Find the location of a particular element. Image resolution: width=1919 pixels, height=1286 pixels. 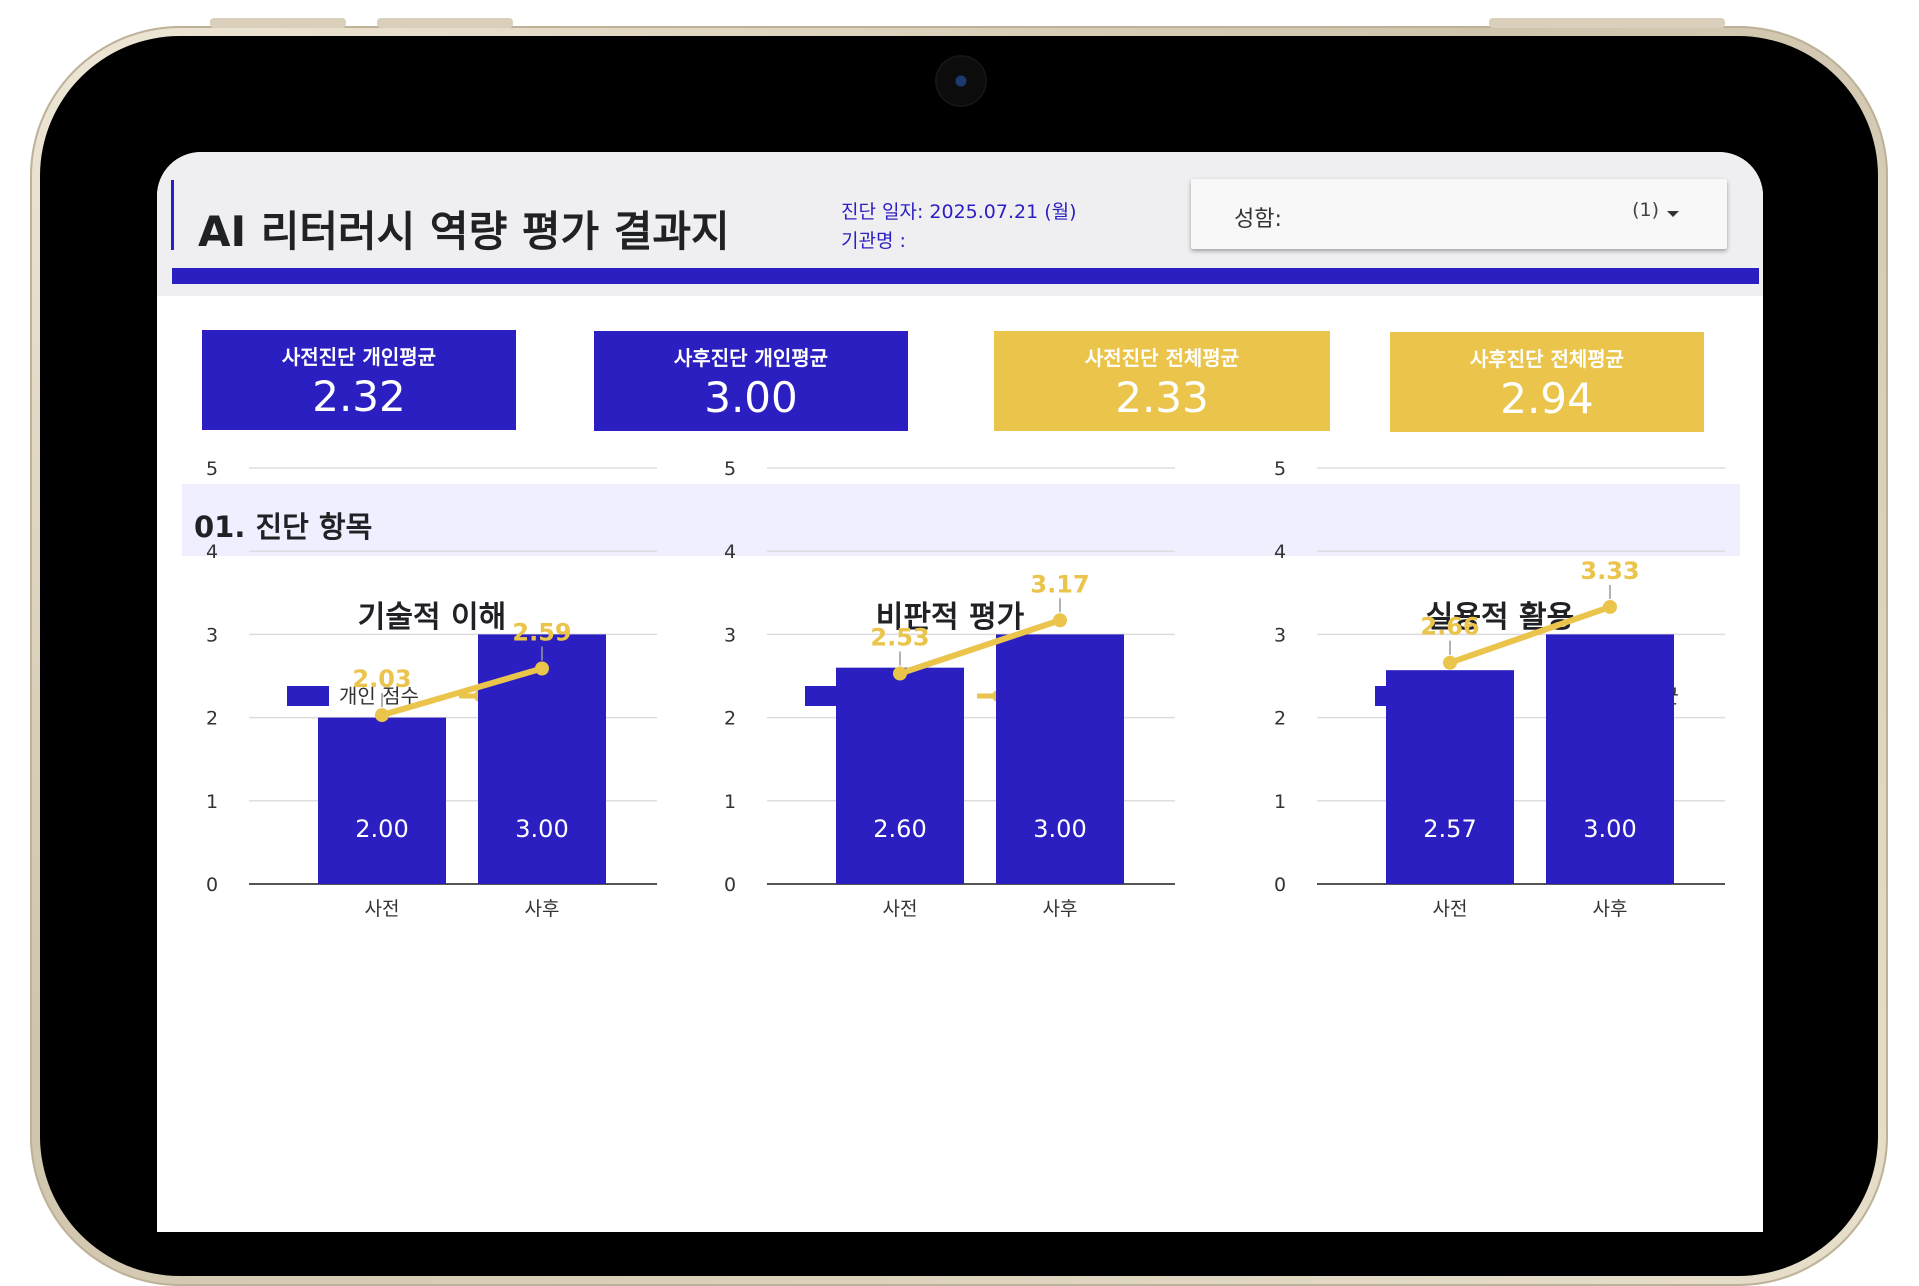

chart-title: 기술적 이해 is located at coordinates (432, 617).